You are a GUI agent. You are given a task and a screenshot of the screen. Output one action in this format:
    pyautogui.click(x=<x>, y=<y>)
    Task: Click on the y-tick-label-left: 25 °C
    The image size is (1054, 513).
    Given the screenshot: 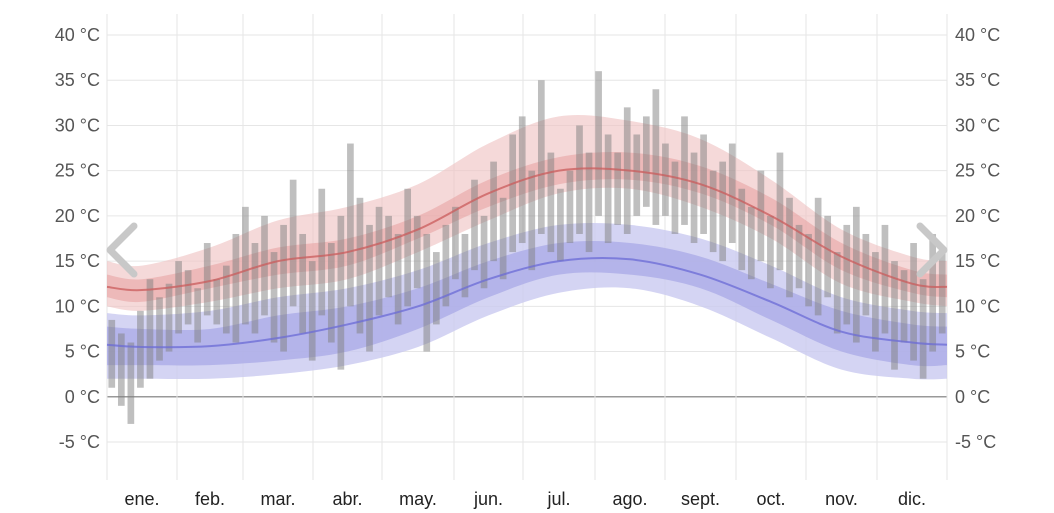 What is the action you would take?
    pyautogui.click(x=77, y=171)
    